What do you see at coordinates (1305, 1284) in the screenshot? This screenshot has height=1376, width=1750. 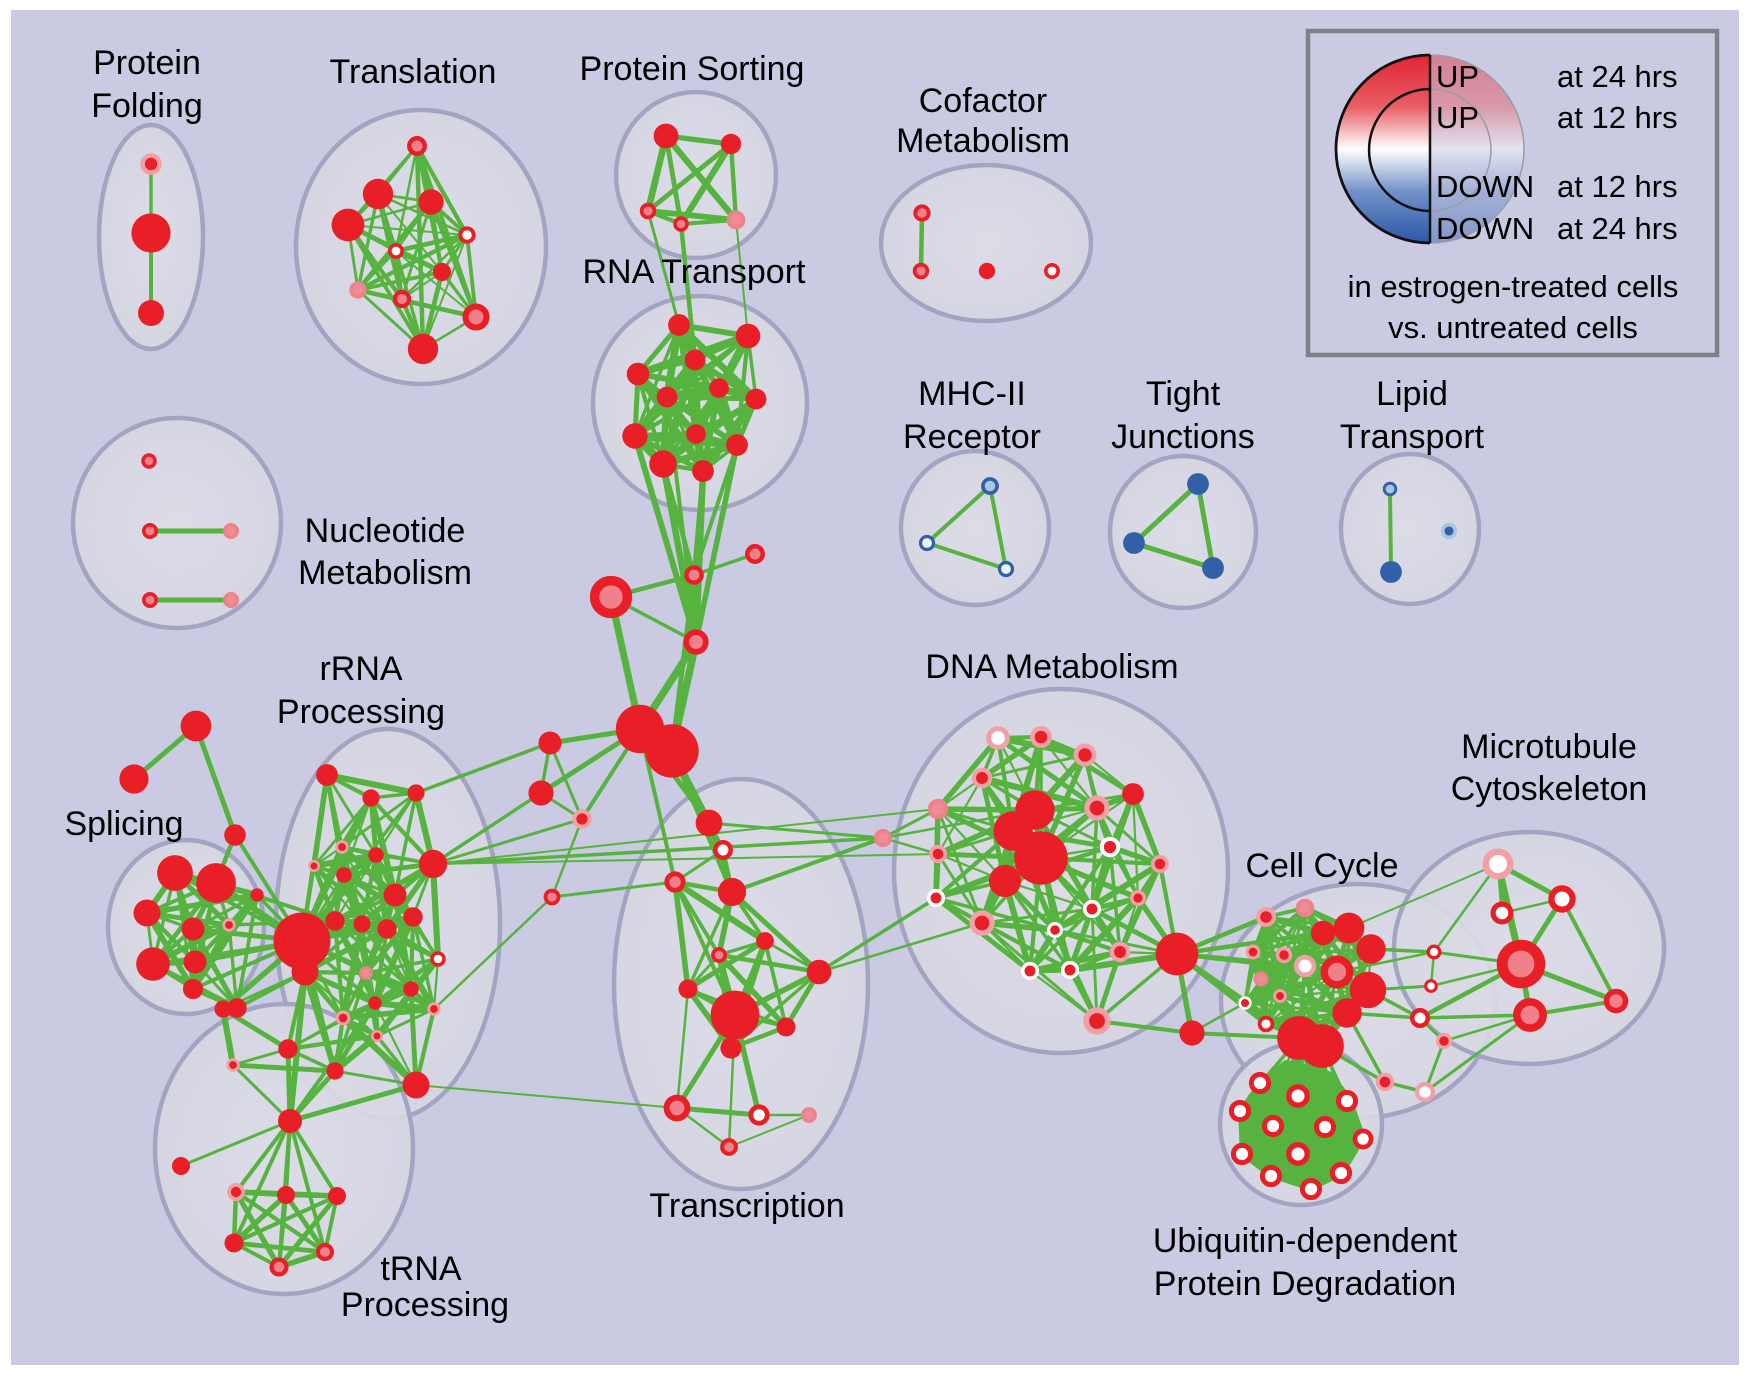 I see `svg-text: Protein Degradation` at bounding box center [1305, 1284].